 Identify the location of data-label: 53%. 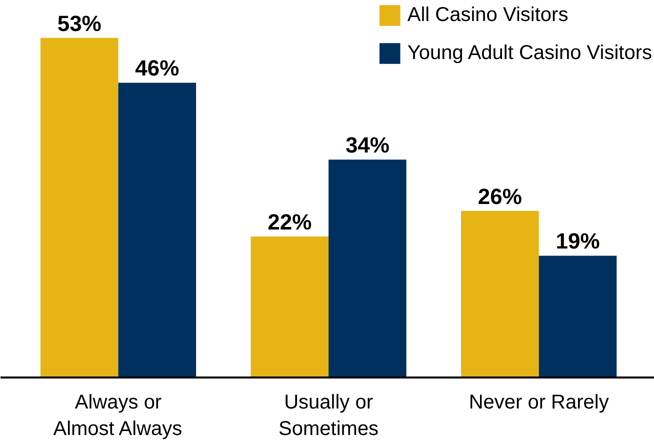
(79, 23).